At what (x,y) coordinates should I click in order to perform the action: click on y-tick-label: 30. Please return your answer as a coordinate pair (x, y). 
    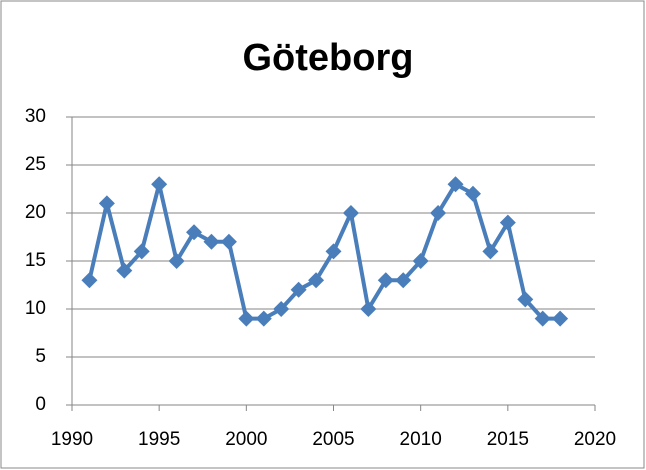
    Looking at the image, I should click on (35, 116).